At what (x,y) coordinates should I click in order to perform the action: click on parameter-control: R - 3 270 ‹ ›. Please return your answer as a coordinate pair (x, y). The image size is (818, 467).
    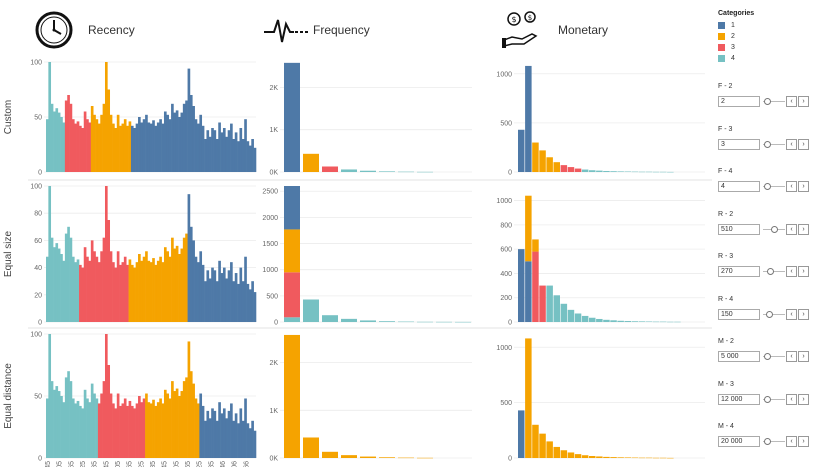
    Looking at the image, I should click on (766, 265).